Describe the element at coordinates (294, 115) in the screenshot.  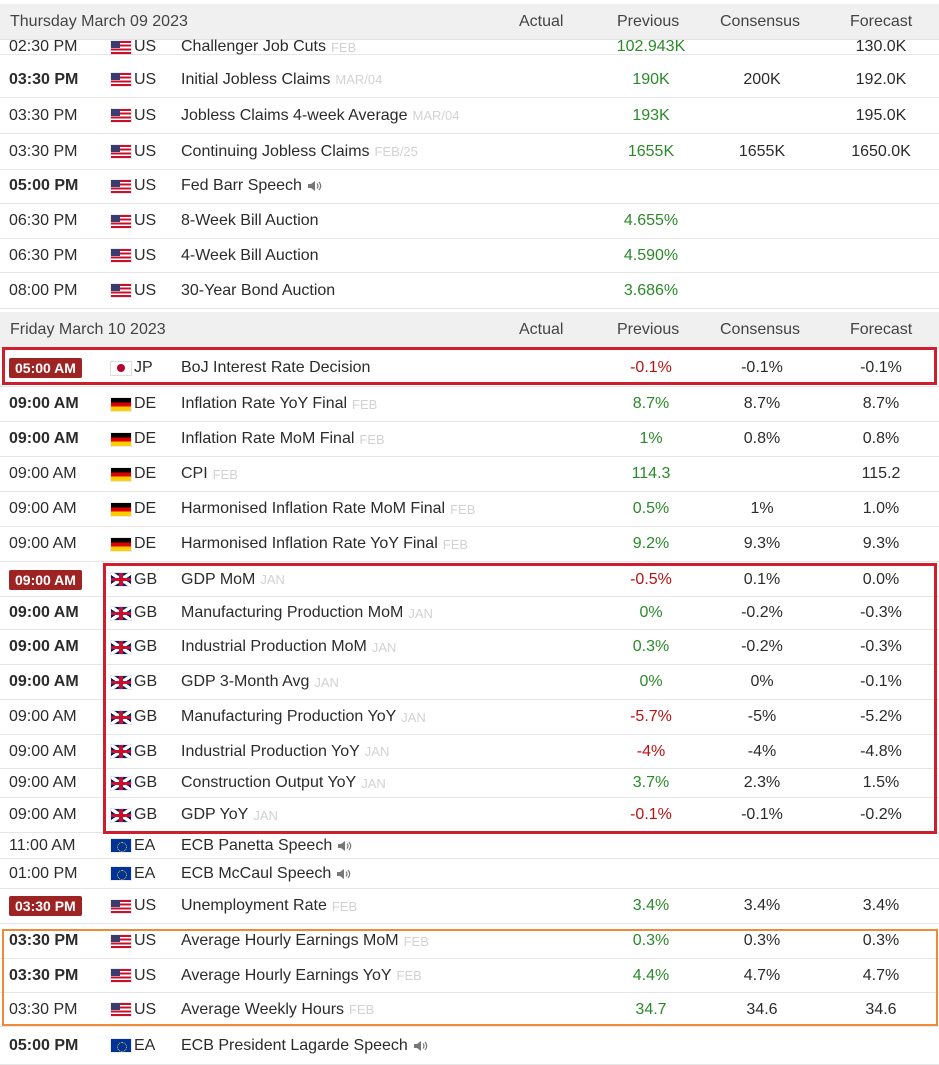
I see `event-name-link: Jobless Claims 4-week Average` at that location.